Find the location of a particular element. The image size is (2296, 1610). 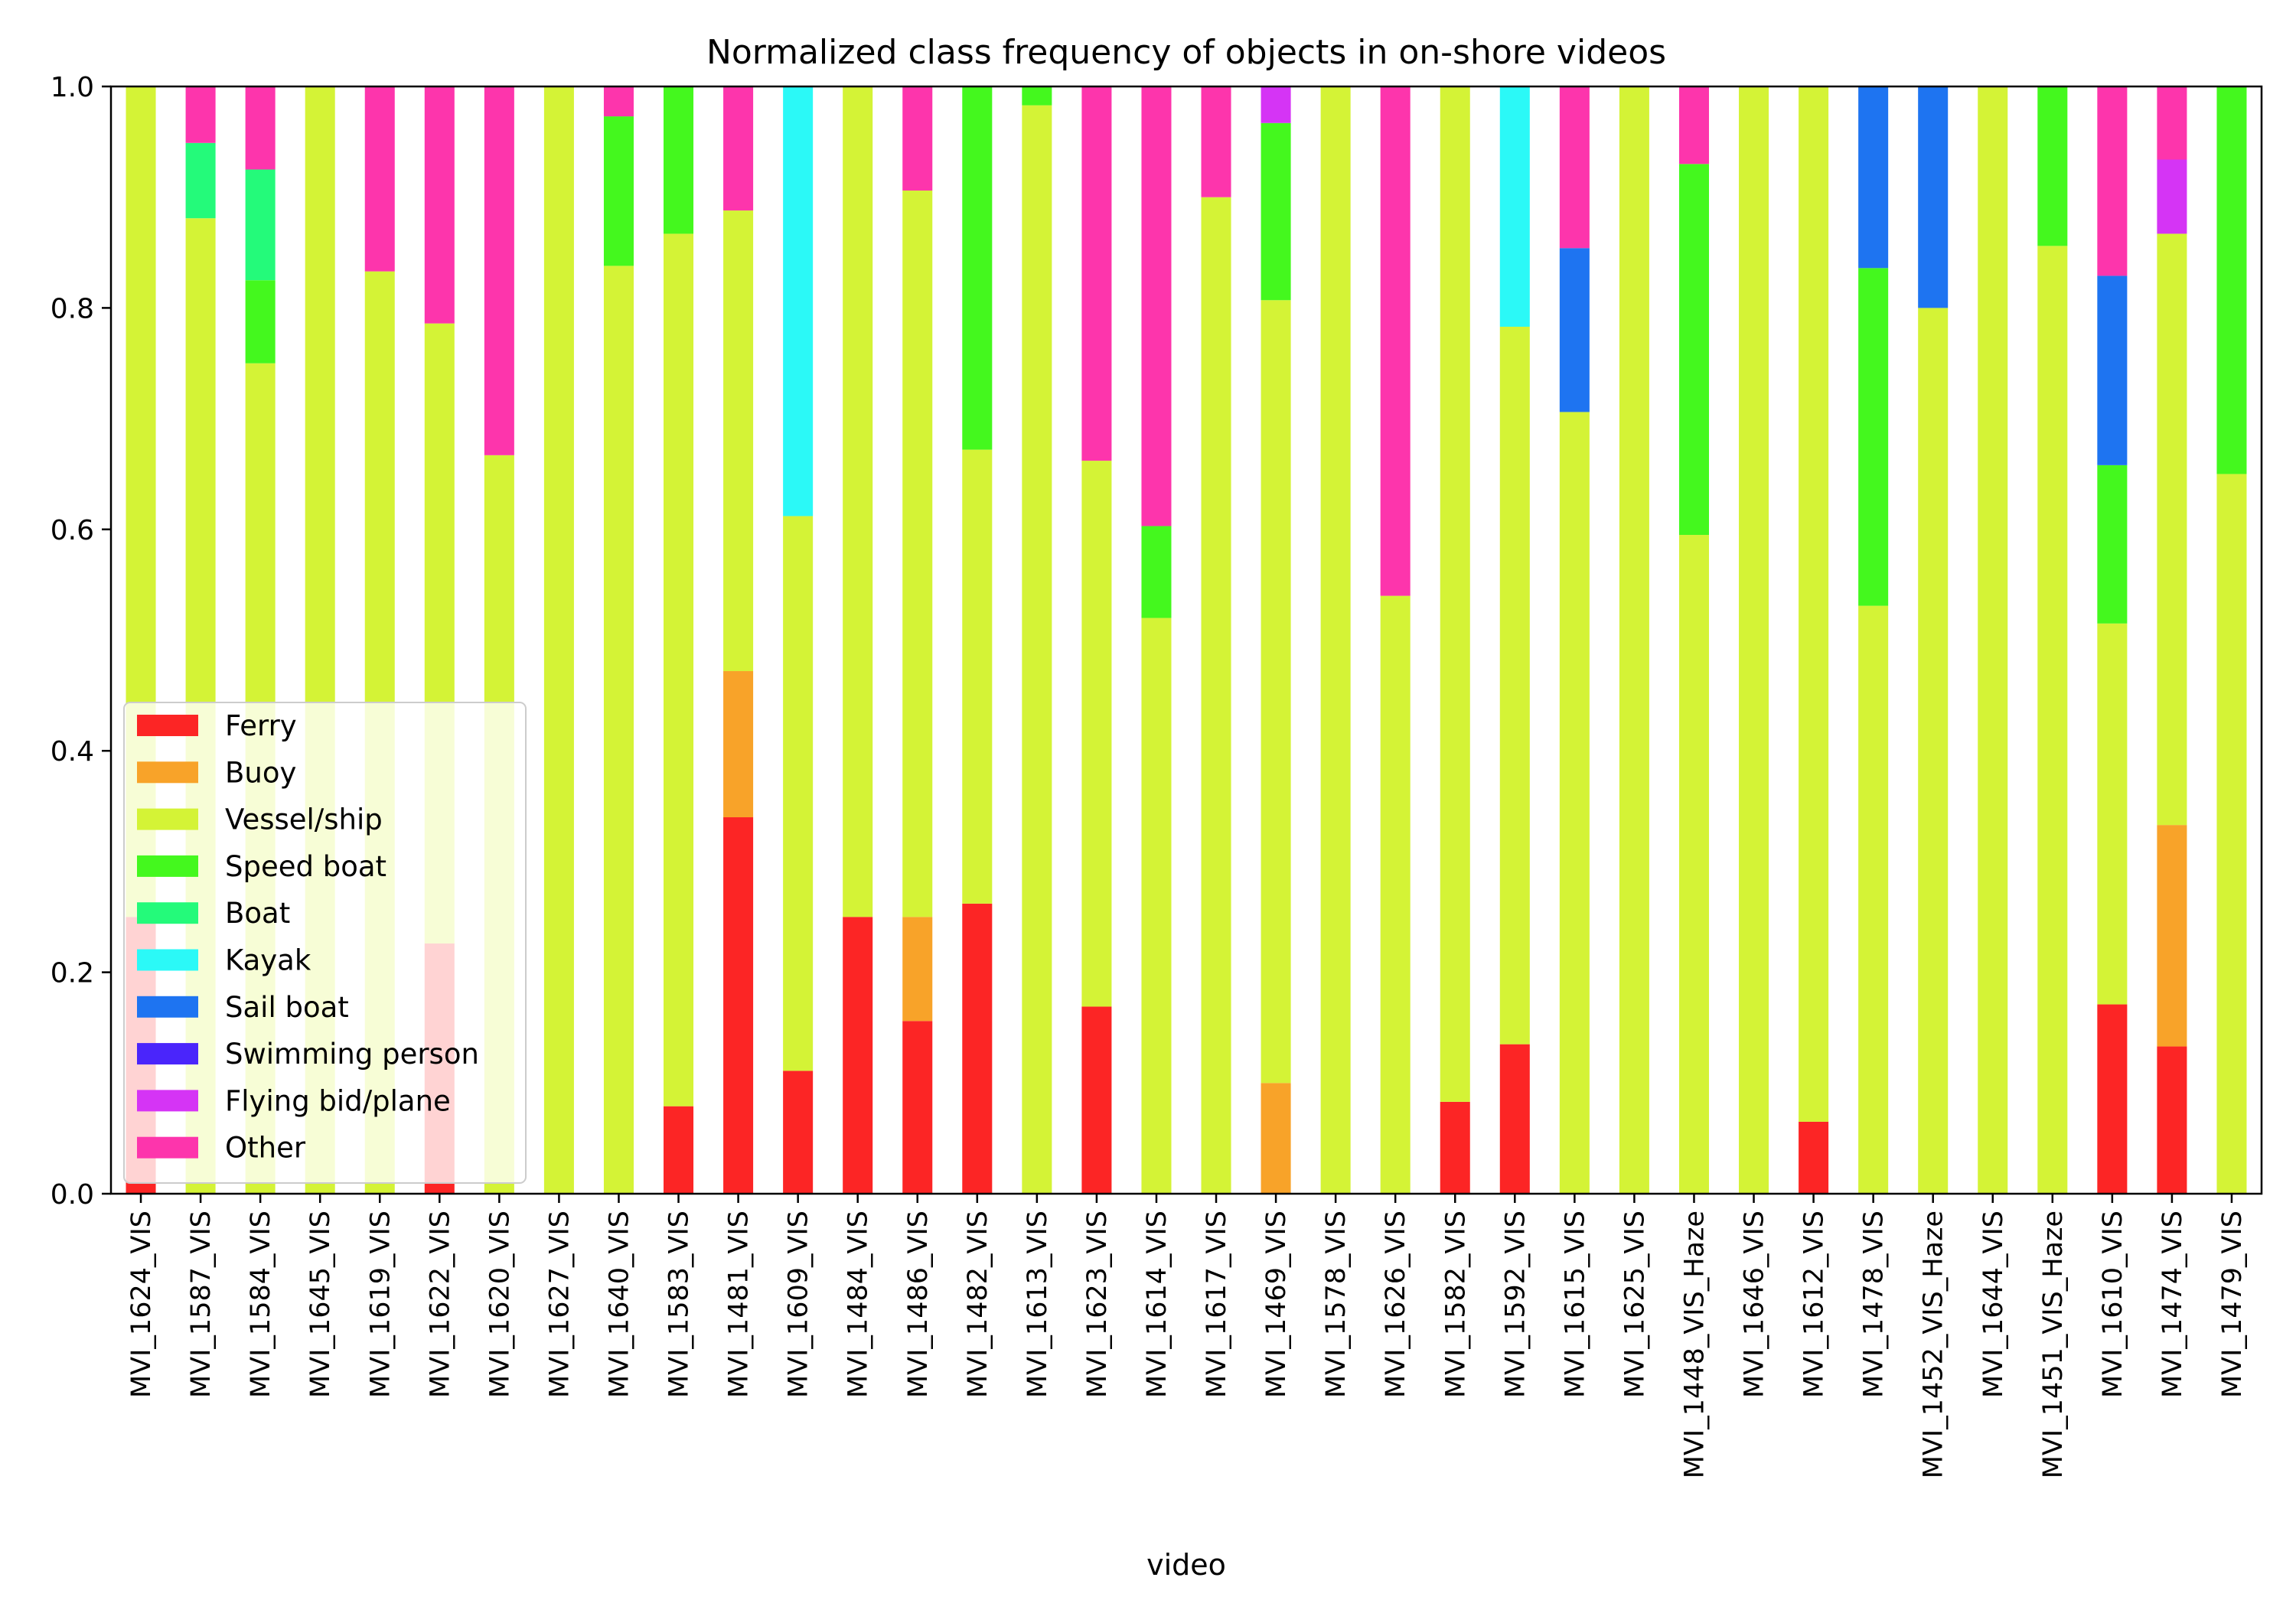

y-tick-label: 0.0 is located at coordinates (72, 1195).